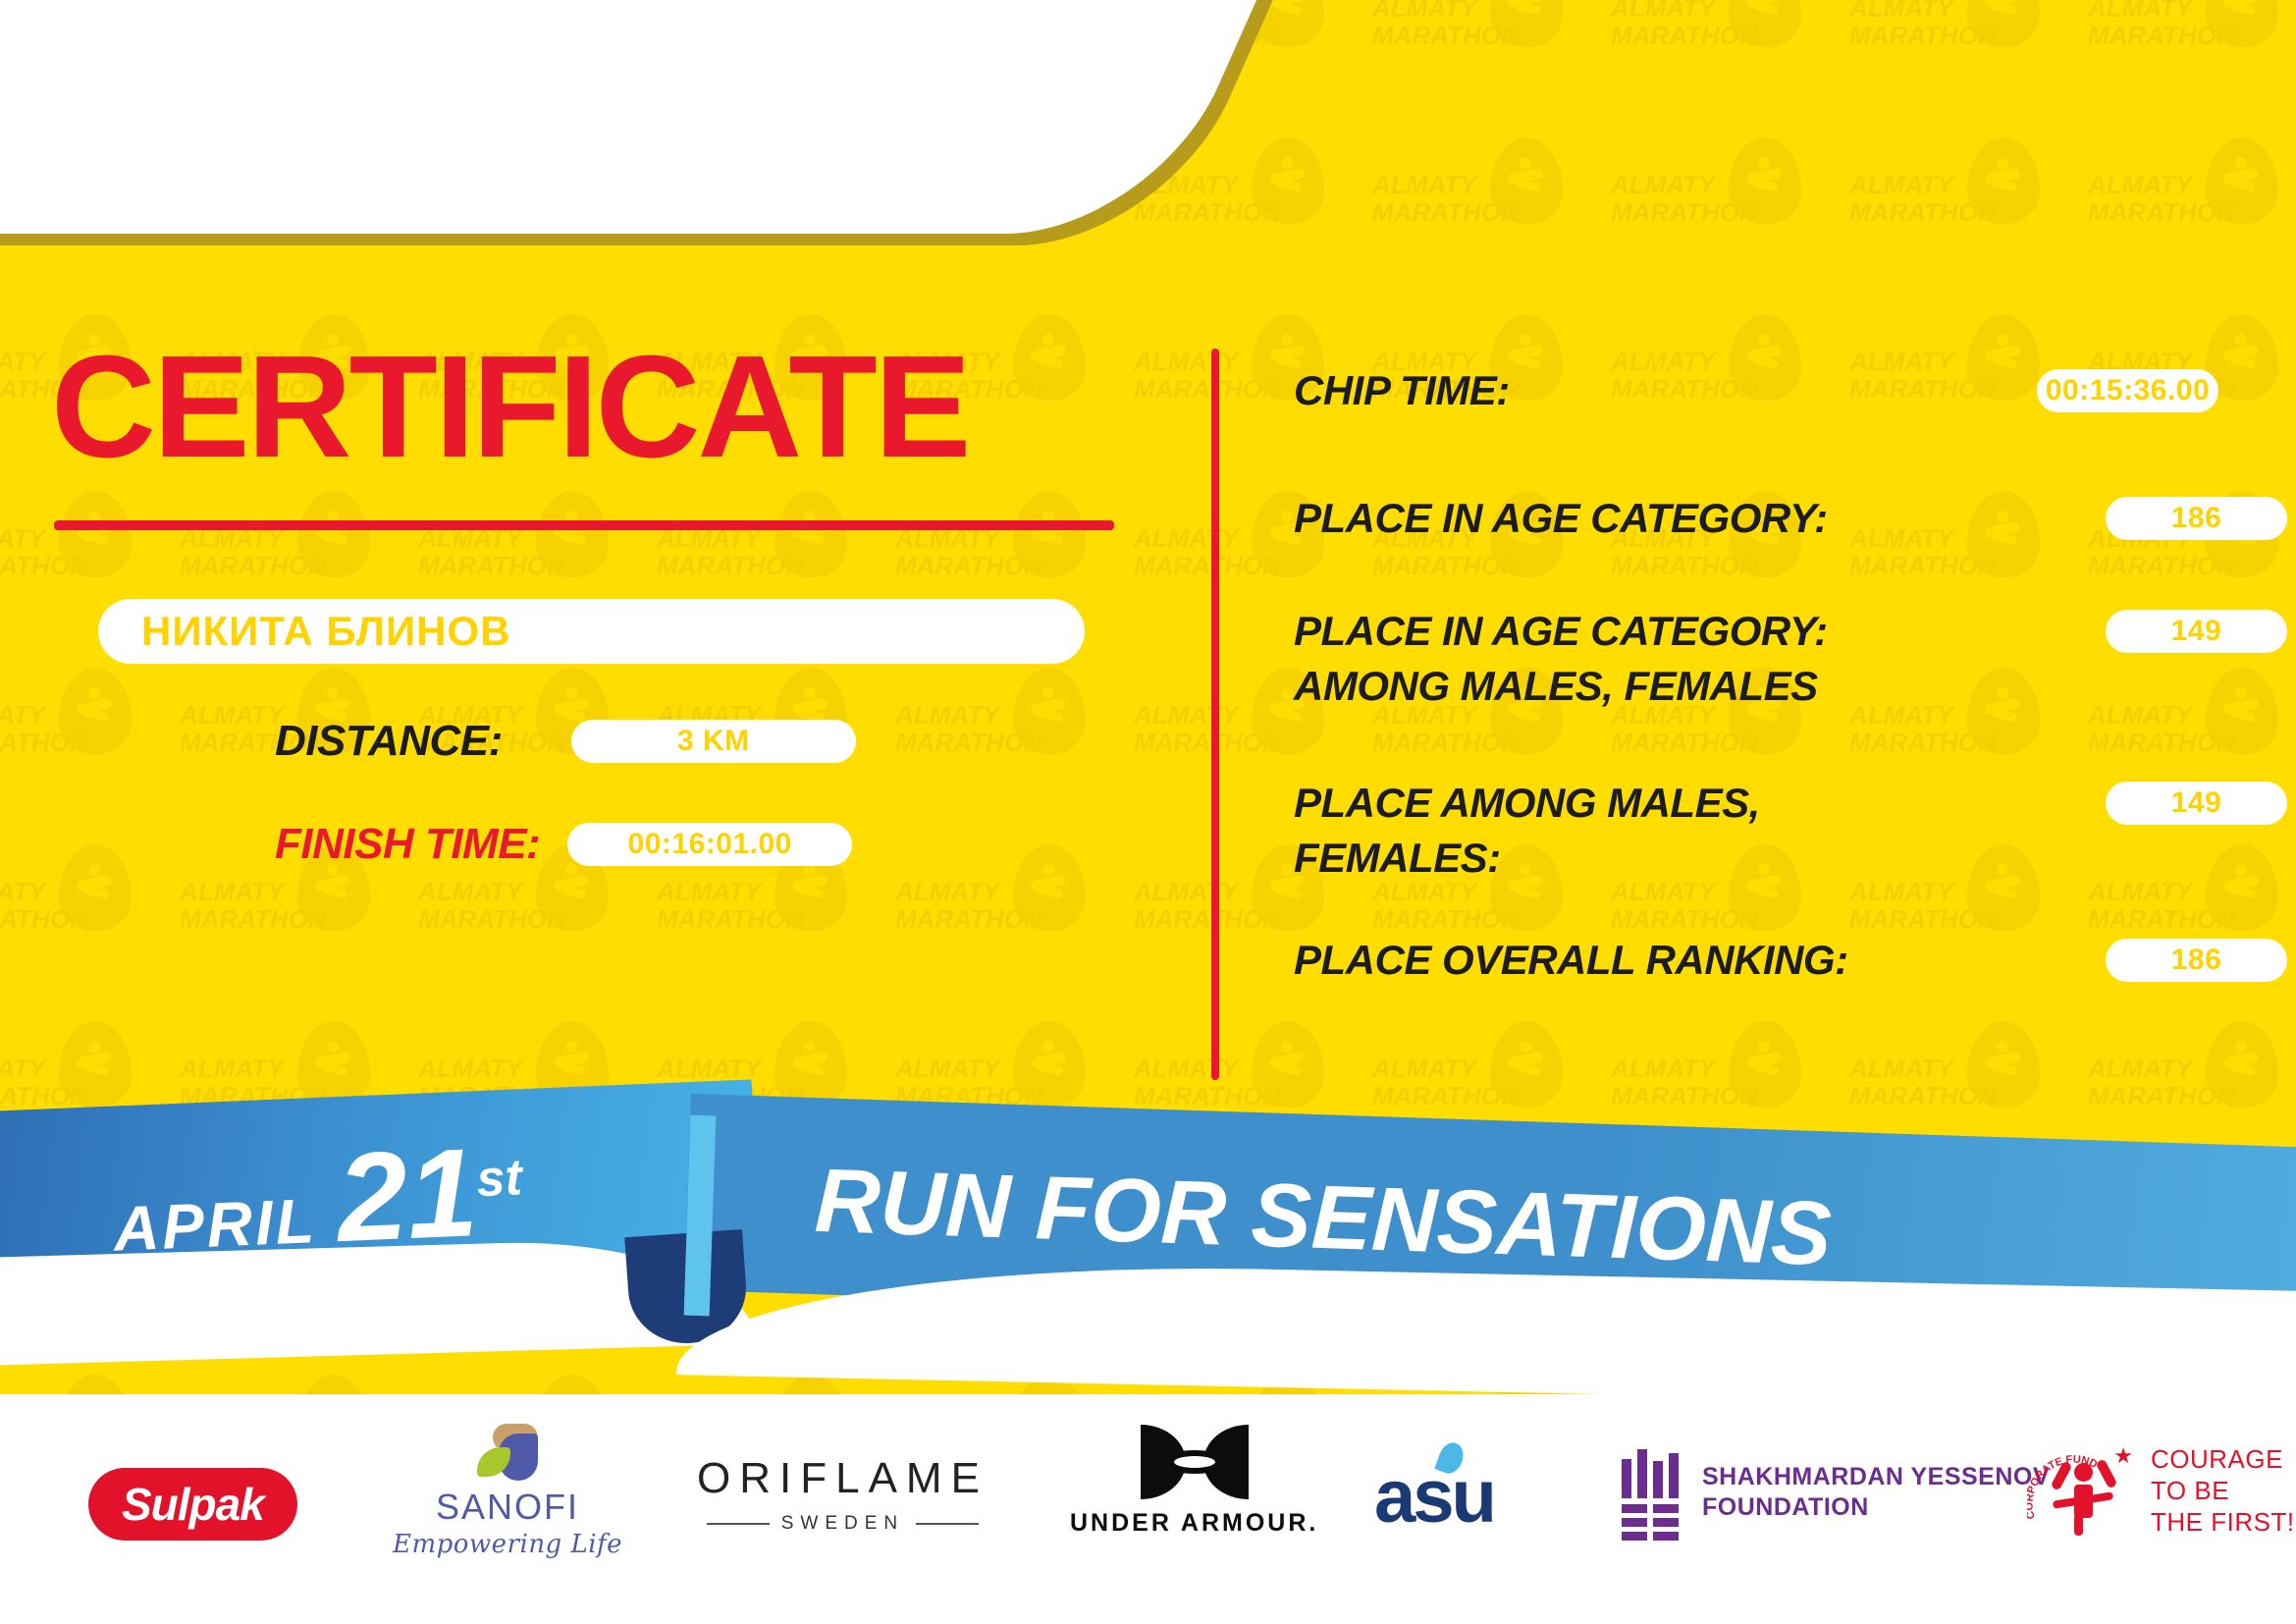 The width and height of the screenshot is (2296, 1624). What do you see at coordinates (2223, 1522) in the screenshot?
I see `courage-line-3: THE FIRST!` at bounding box center [2223, 1522].